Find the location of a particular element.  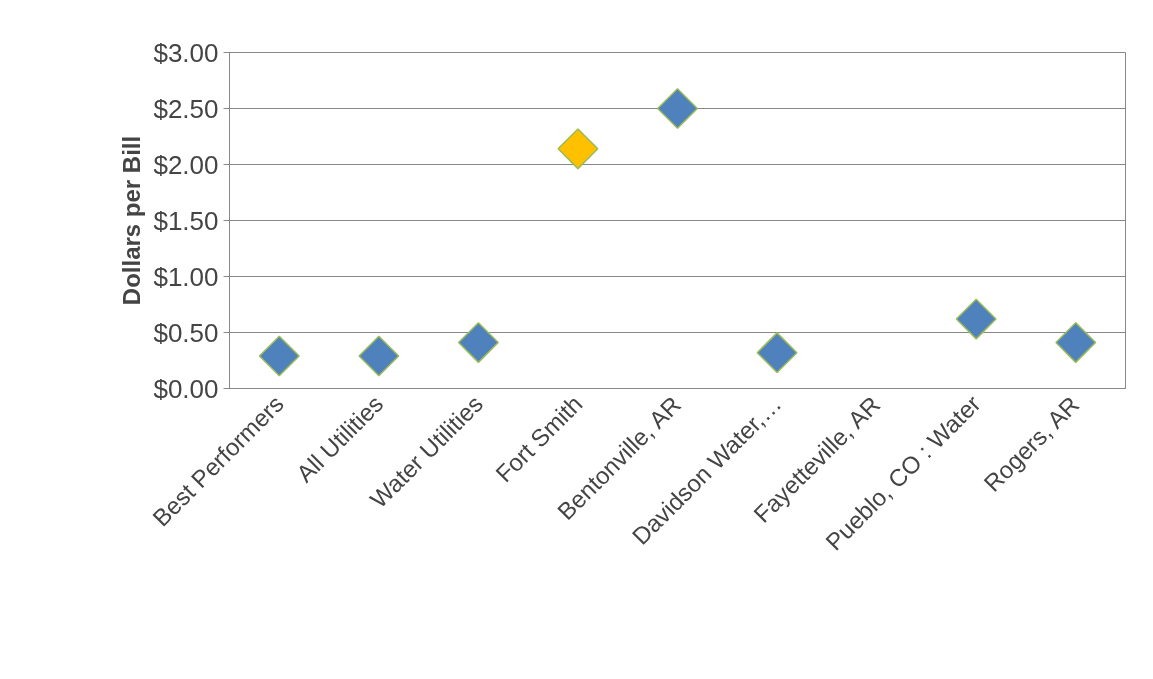

y-axis-title: Dollars per Bill is located at coordinates (132, 220).